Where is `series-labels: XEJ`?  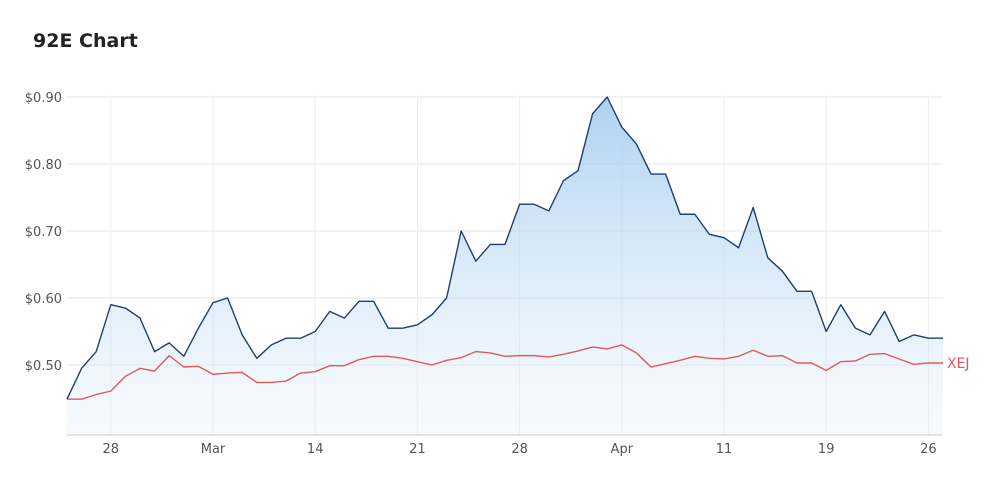
series-labels: XEJ is located at coordinates (958, 364).